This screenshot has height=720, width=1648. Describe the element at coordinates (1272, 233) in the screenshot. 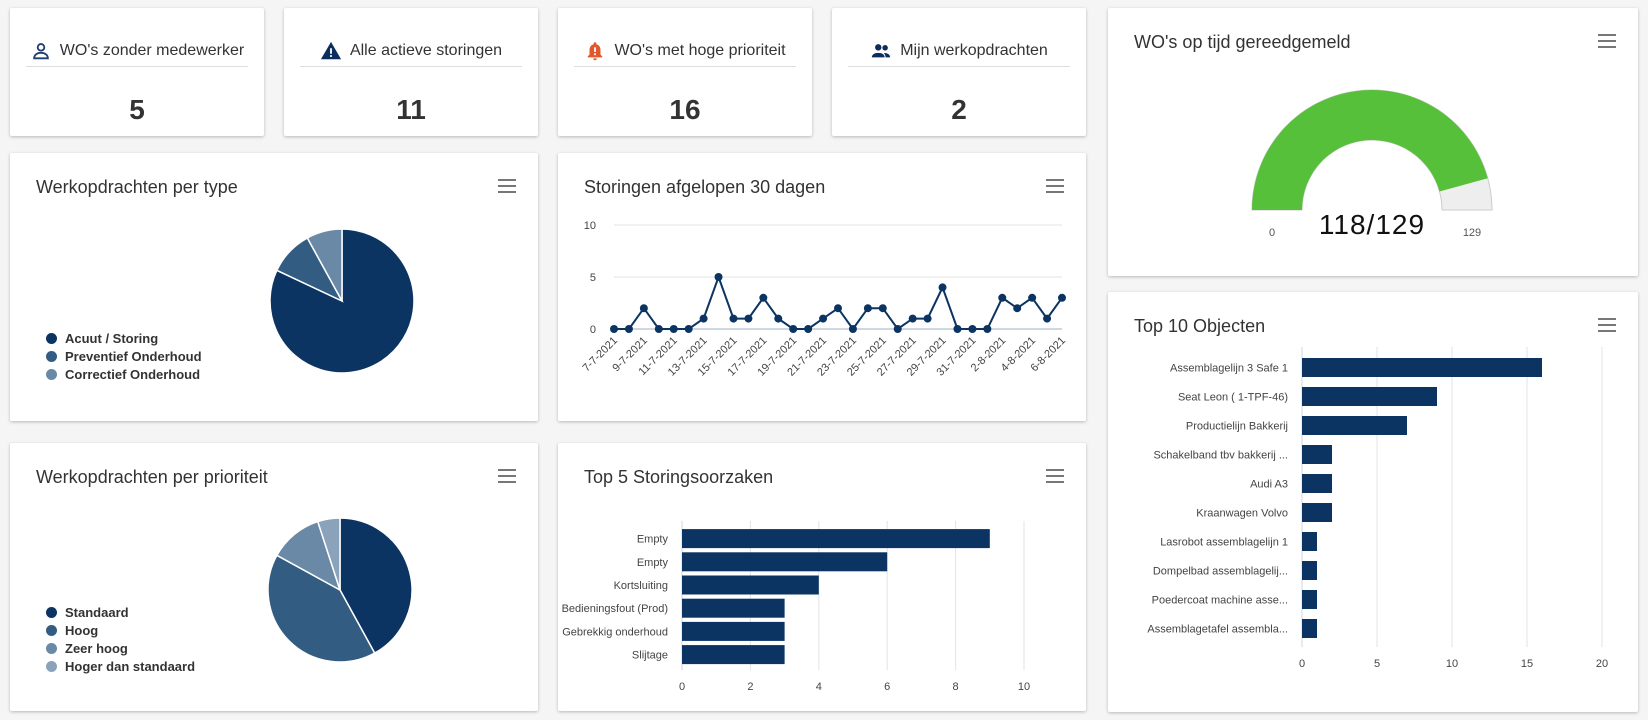

I see `gauge-min-label: 0` at that location.